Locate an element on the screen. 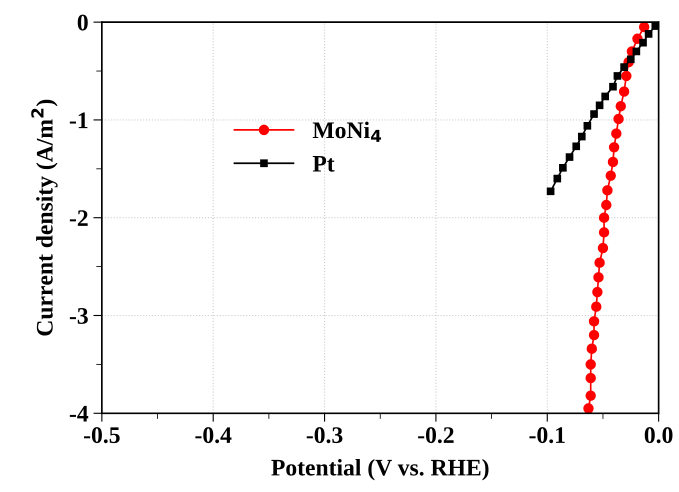 The image size is (679, 492). y-tick-label: -2 is located at coordinates (79, 218).